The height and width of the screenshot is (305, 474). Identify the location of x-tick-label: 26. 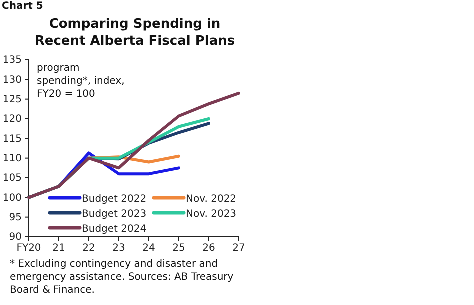
(209, 248).